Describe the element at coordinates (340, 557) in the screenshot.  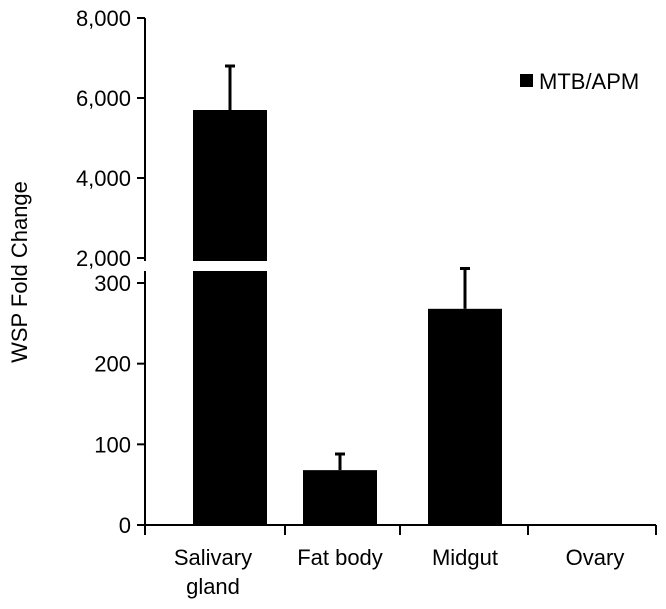
I see `category-label: Fat body` at that location.